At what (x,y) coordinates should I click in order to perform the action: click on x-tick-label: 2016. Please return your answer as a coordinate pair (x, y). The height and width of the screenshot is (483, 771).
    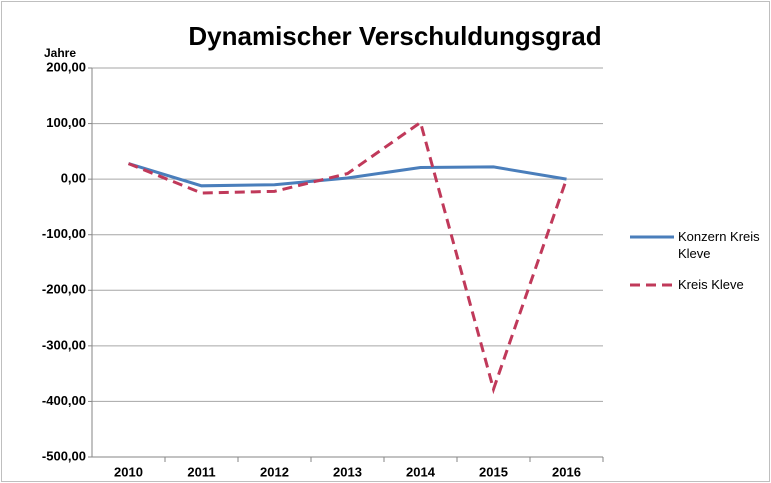
    Looking at the image, I should click on (566, 471).